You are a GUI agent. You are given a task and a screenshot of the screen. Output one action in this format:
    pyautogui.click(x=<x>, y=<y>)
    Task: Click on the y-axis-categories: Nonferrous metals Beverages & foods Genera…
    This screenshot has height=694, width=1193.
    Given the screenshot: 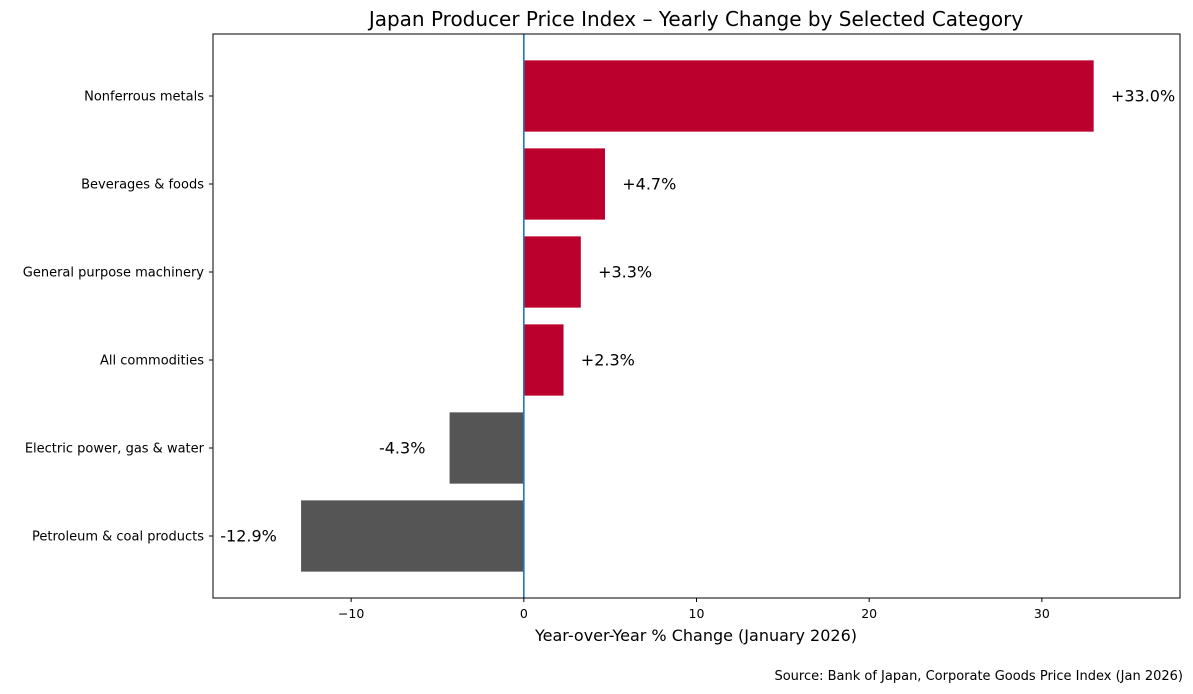 What is the action you would take?
    pyautogui.click(x=118, y=317)
    